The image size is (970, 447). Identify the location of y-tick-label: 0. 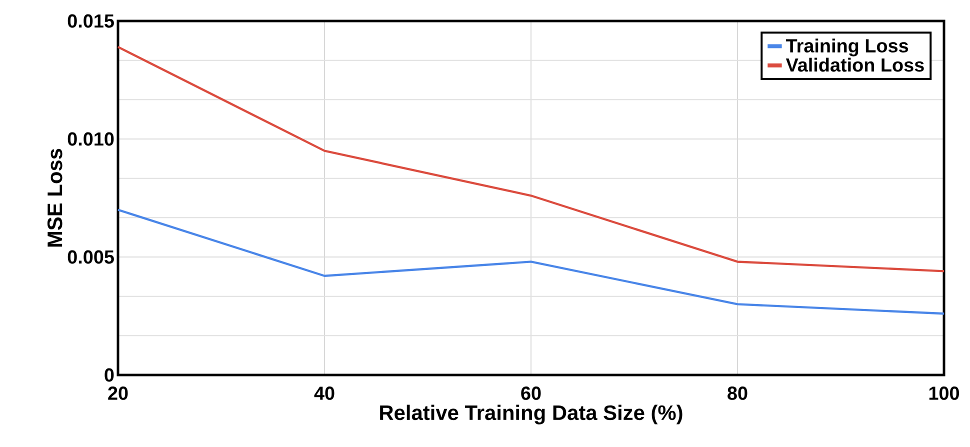
(109, 375).